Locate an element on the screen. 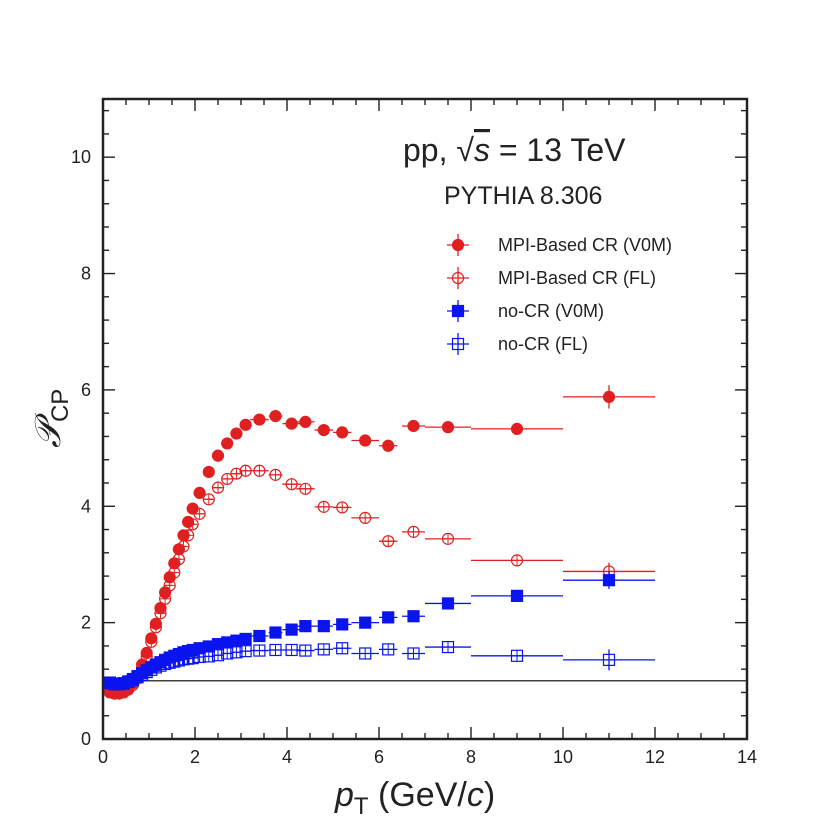  y-tick-label: 0 is located at coordinates (86, 739).